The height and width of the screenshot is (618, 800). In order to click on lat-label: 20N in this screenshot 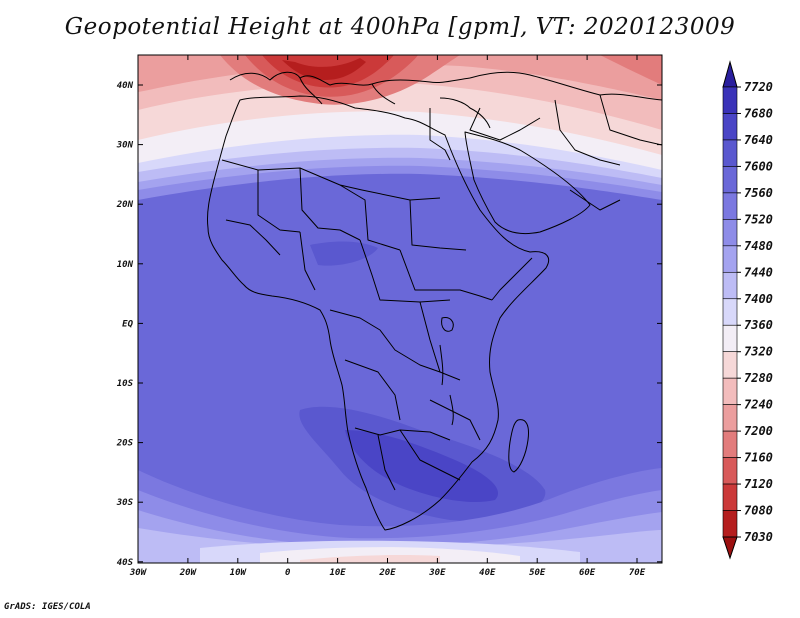, I will do `click(125, 205)`.